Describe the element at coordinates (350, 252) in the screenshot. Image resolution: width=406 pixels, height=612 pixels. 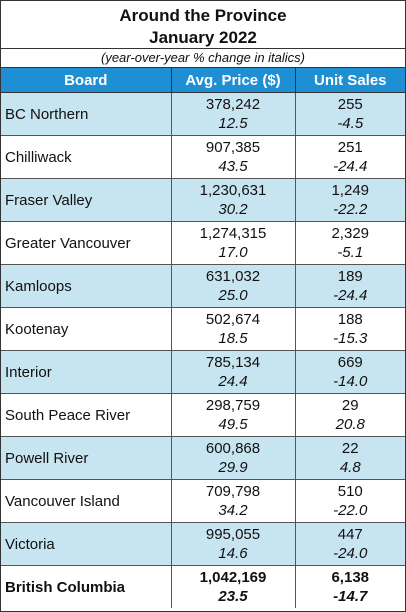
I see `units-change: -5.1` at that location.